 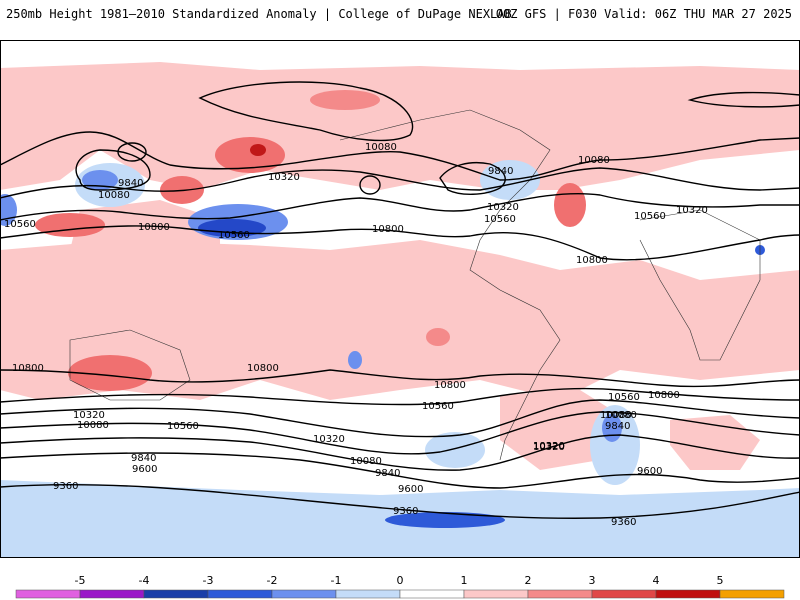 What do you see at coordinates (472, 178) in the screenshot?
I see `contour-9840-canada` at bounding box center [472, 178].